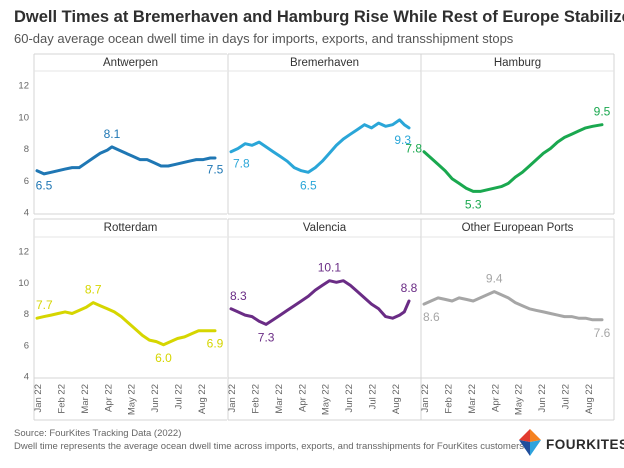 The image size is (624, 468). I want to click on panel-title-hamburg: Hamburg, so click(517, 63).